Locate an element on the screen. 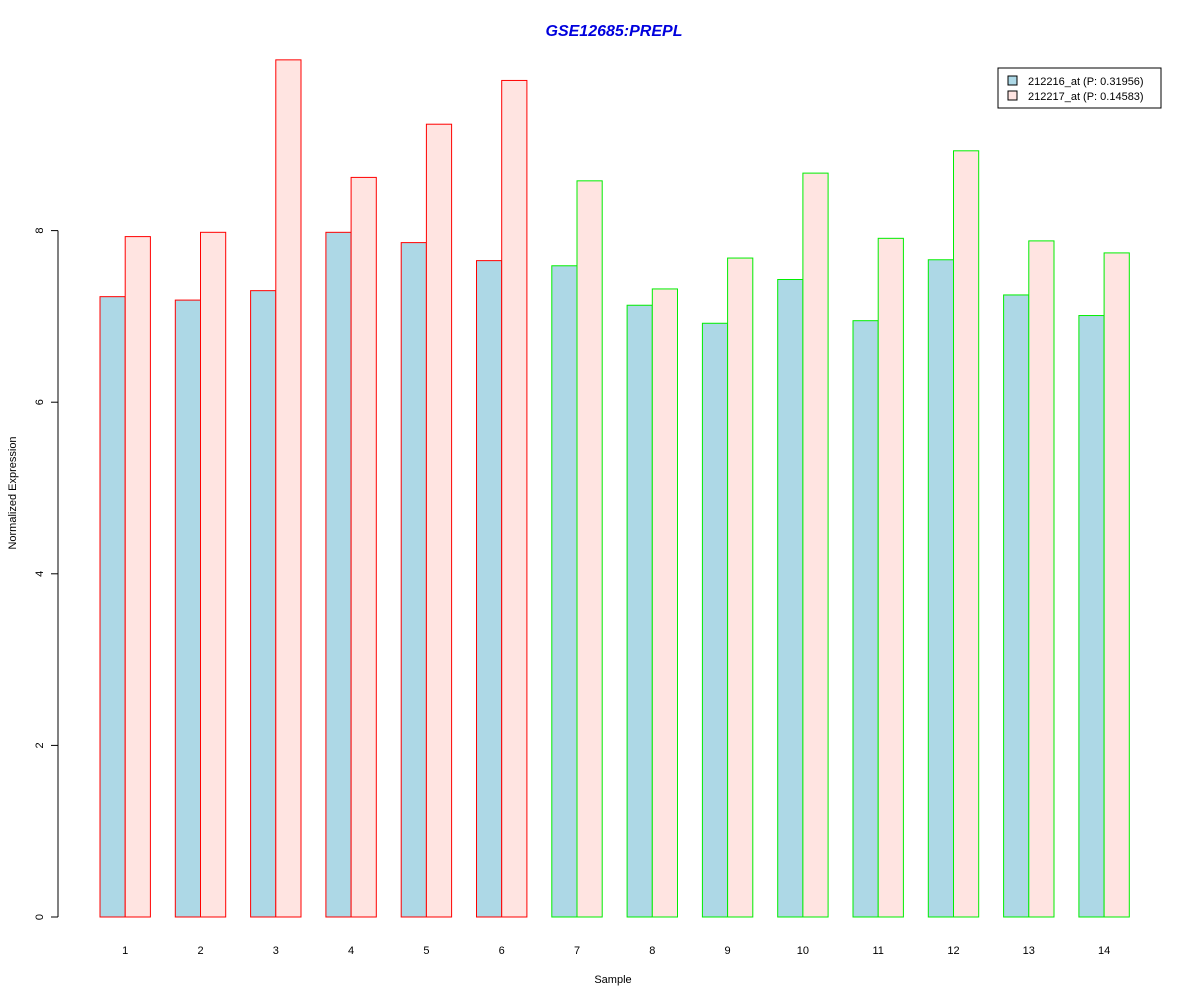  x-tick-label: 12 is located at coordinates (953, 951).